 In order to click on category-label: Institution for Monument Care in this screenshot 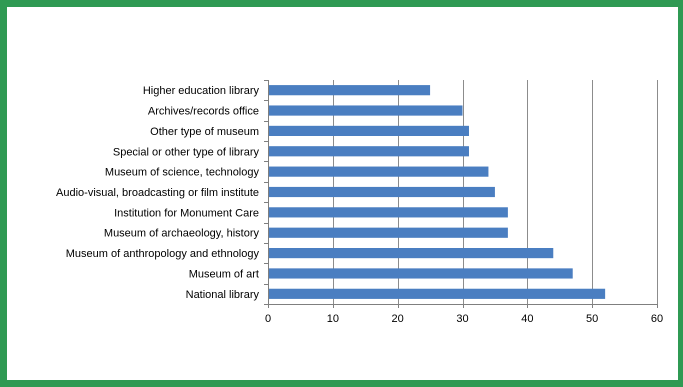, I will do `click(186, 213)`.